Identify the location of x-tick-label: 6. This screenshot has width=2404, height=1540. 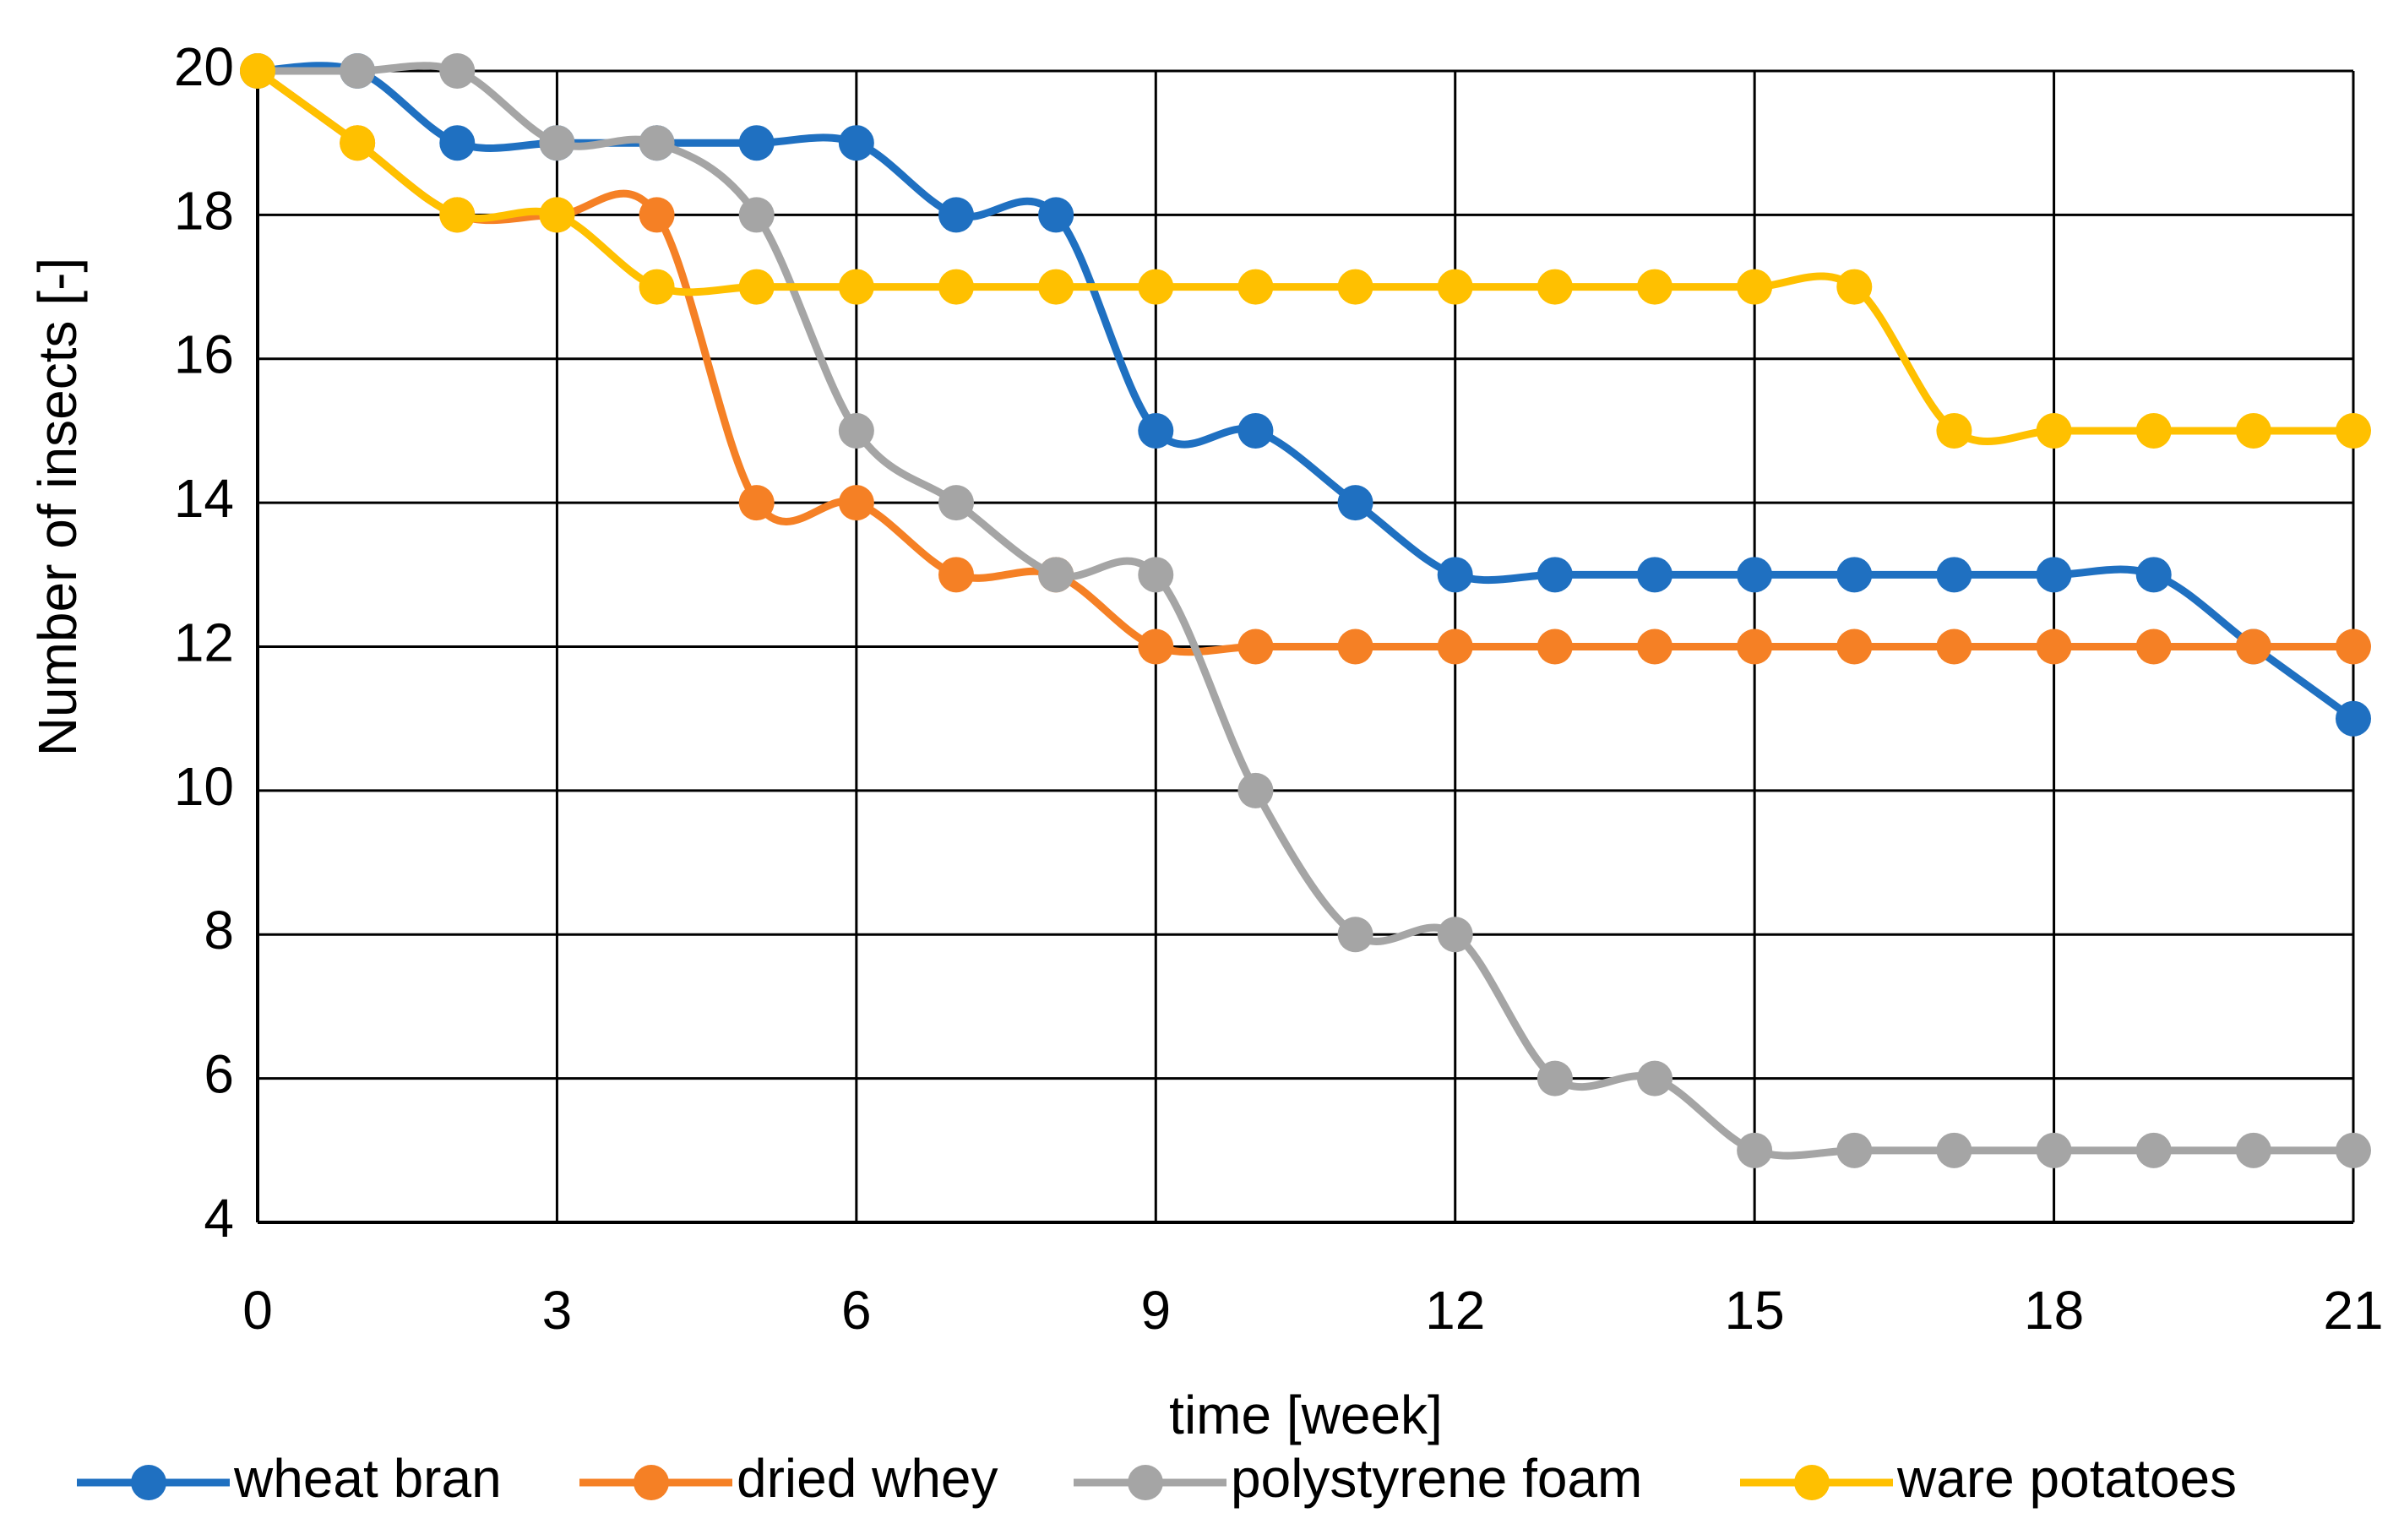
(857, 1310).